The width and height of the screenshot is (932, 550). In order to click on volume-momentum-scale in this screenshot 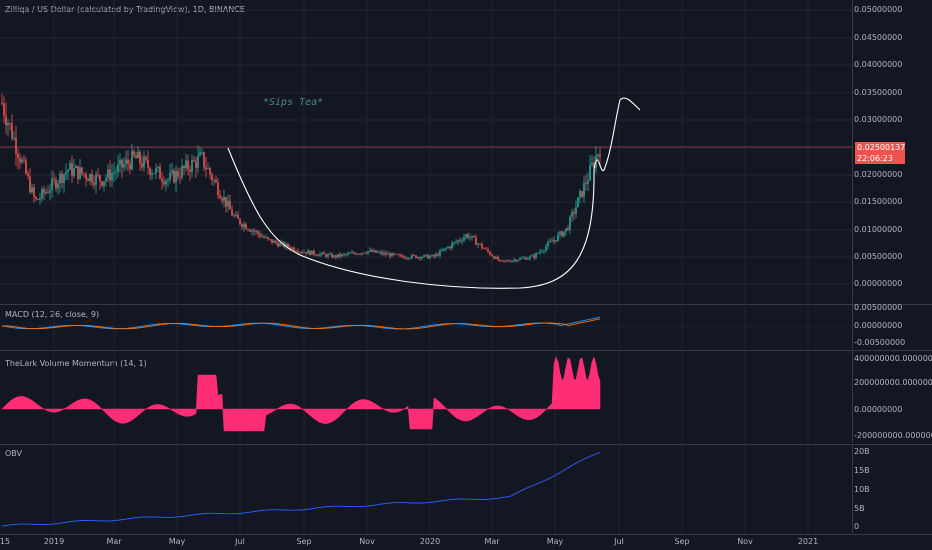, I will do `click(892, 397)`.